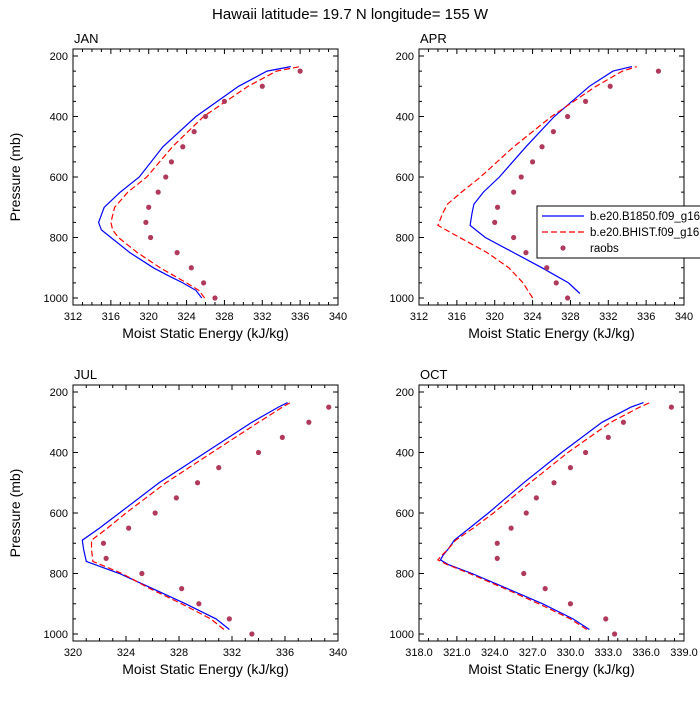 The image size is (700, 705). What do you see at coordinates (179, 653) in the screenshot?
I see `x-tick-label: 328` at bounding box center [179, 653].